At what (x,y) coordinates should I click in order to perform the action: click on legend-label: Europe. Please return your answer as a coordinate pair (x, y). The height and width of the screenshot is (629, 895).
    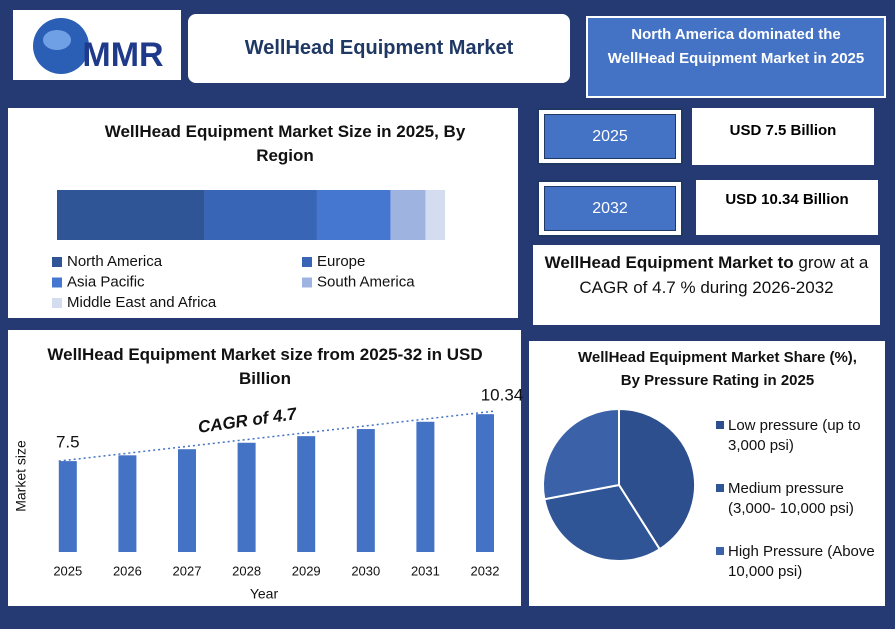
    Looking at the image, I should click on (341, 261).